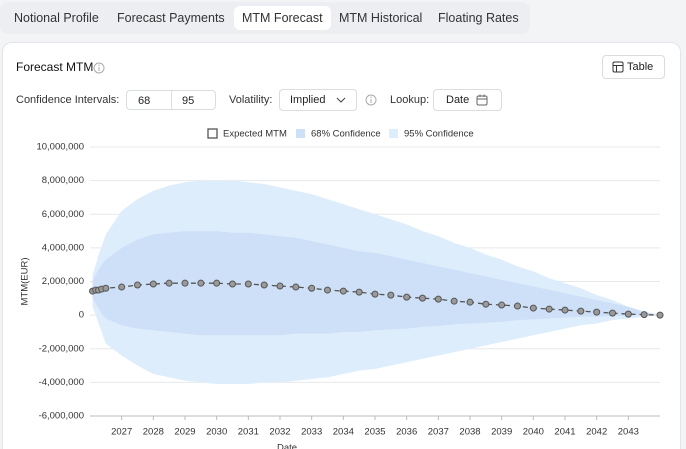 The image size is (686, 449). What do you see at coordinates (184, 432) in the screenshot?
I see `x-tick-label: 2029` at bounding box center [184, 432].